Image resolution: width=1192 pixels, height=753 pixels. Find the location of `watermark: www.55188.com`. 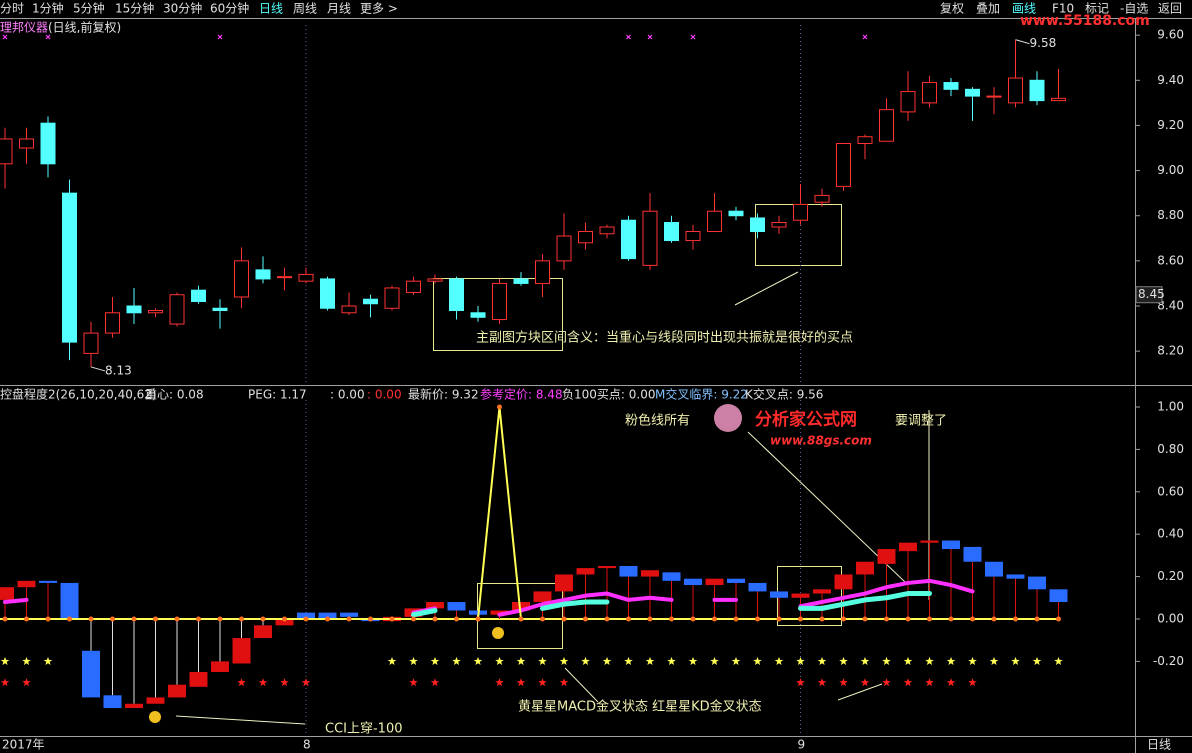

watermark: www.55188.com is located at coordinates (1085, 21).